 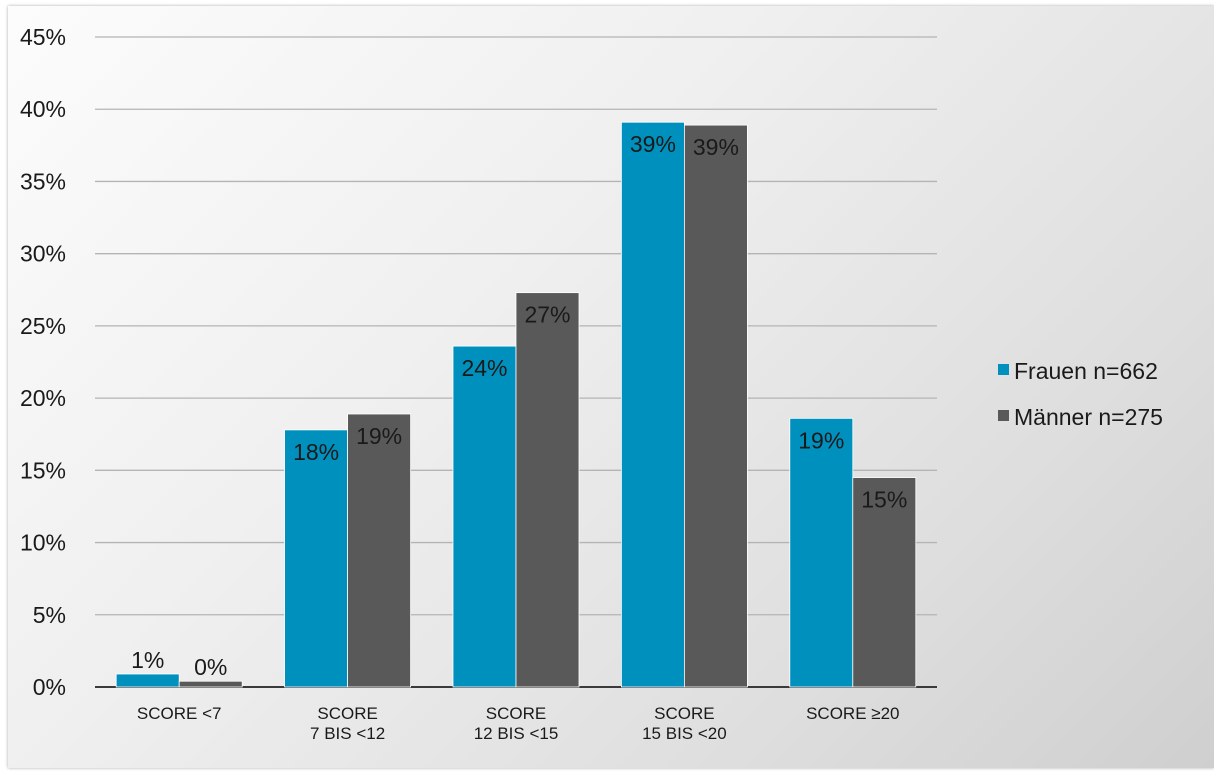 What do you see at coordinates (49, 687) in the screenshot?
I see `y-tick-label: 0%` at bounding box center [49, 687].